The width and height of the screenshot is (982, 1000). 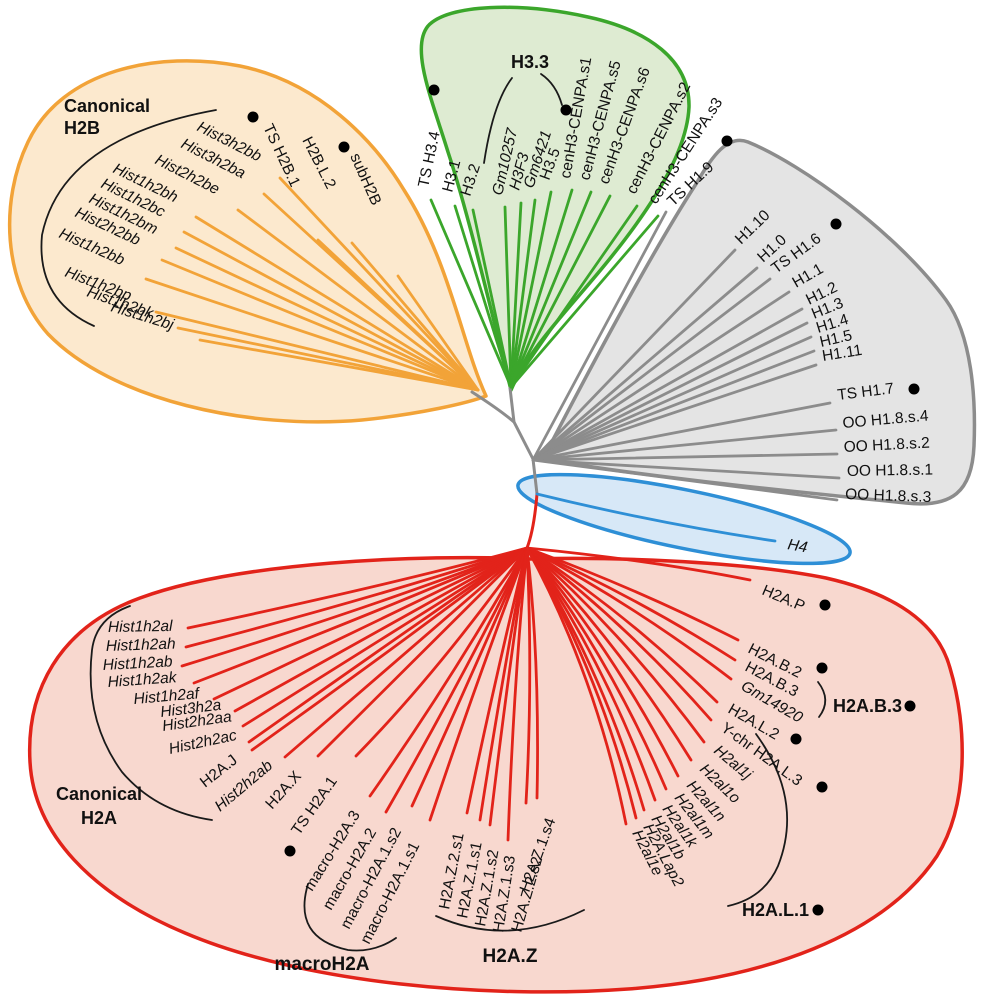 What do you see at coordinates (141, 645) in the screenshot?
I see `leaf-label-hist1h2ah: Hist1h2ah` at bounding box center [141, 645].